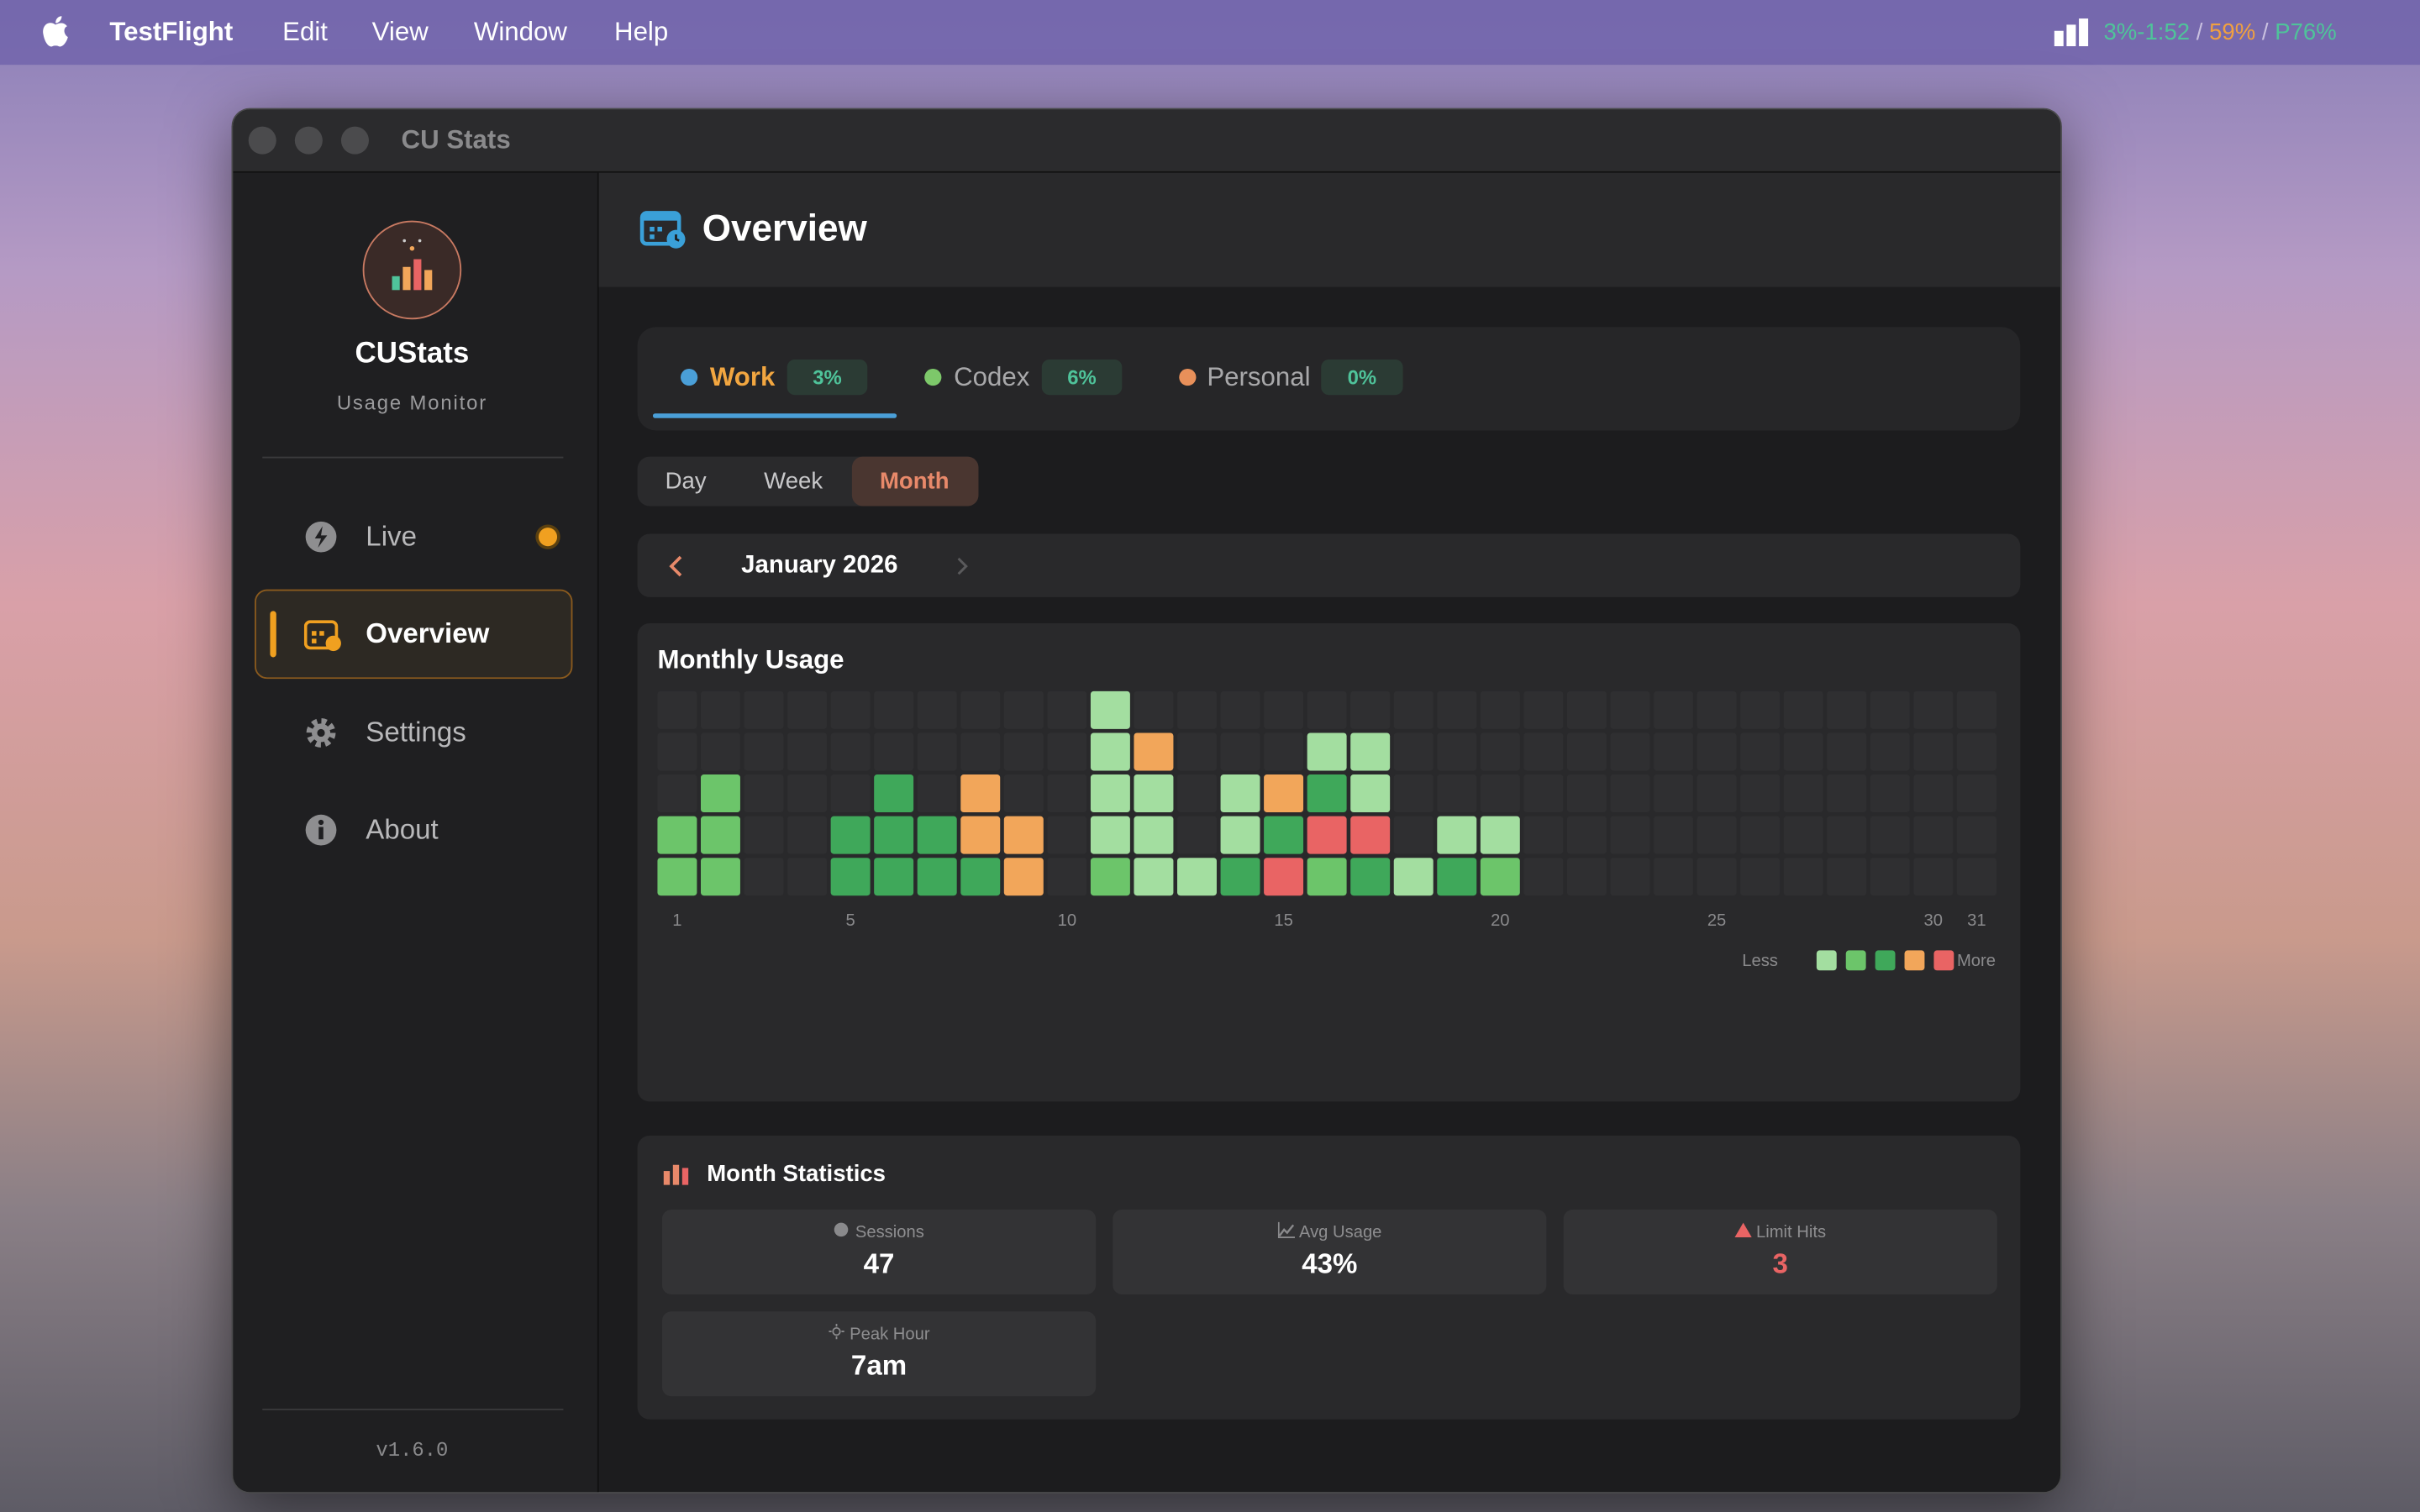  What do you see at coordinates (992, 377) in the screenshot?
I see `tab-name: Codex` at bounding box center [992, 377].